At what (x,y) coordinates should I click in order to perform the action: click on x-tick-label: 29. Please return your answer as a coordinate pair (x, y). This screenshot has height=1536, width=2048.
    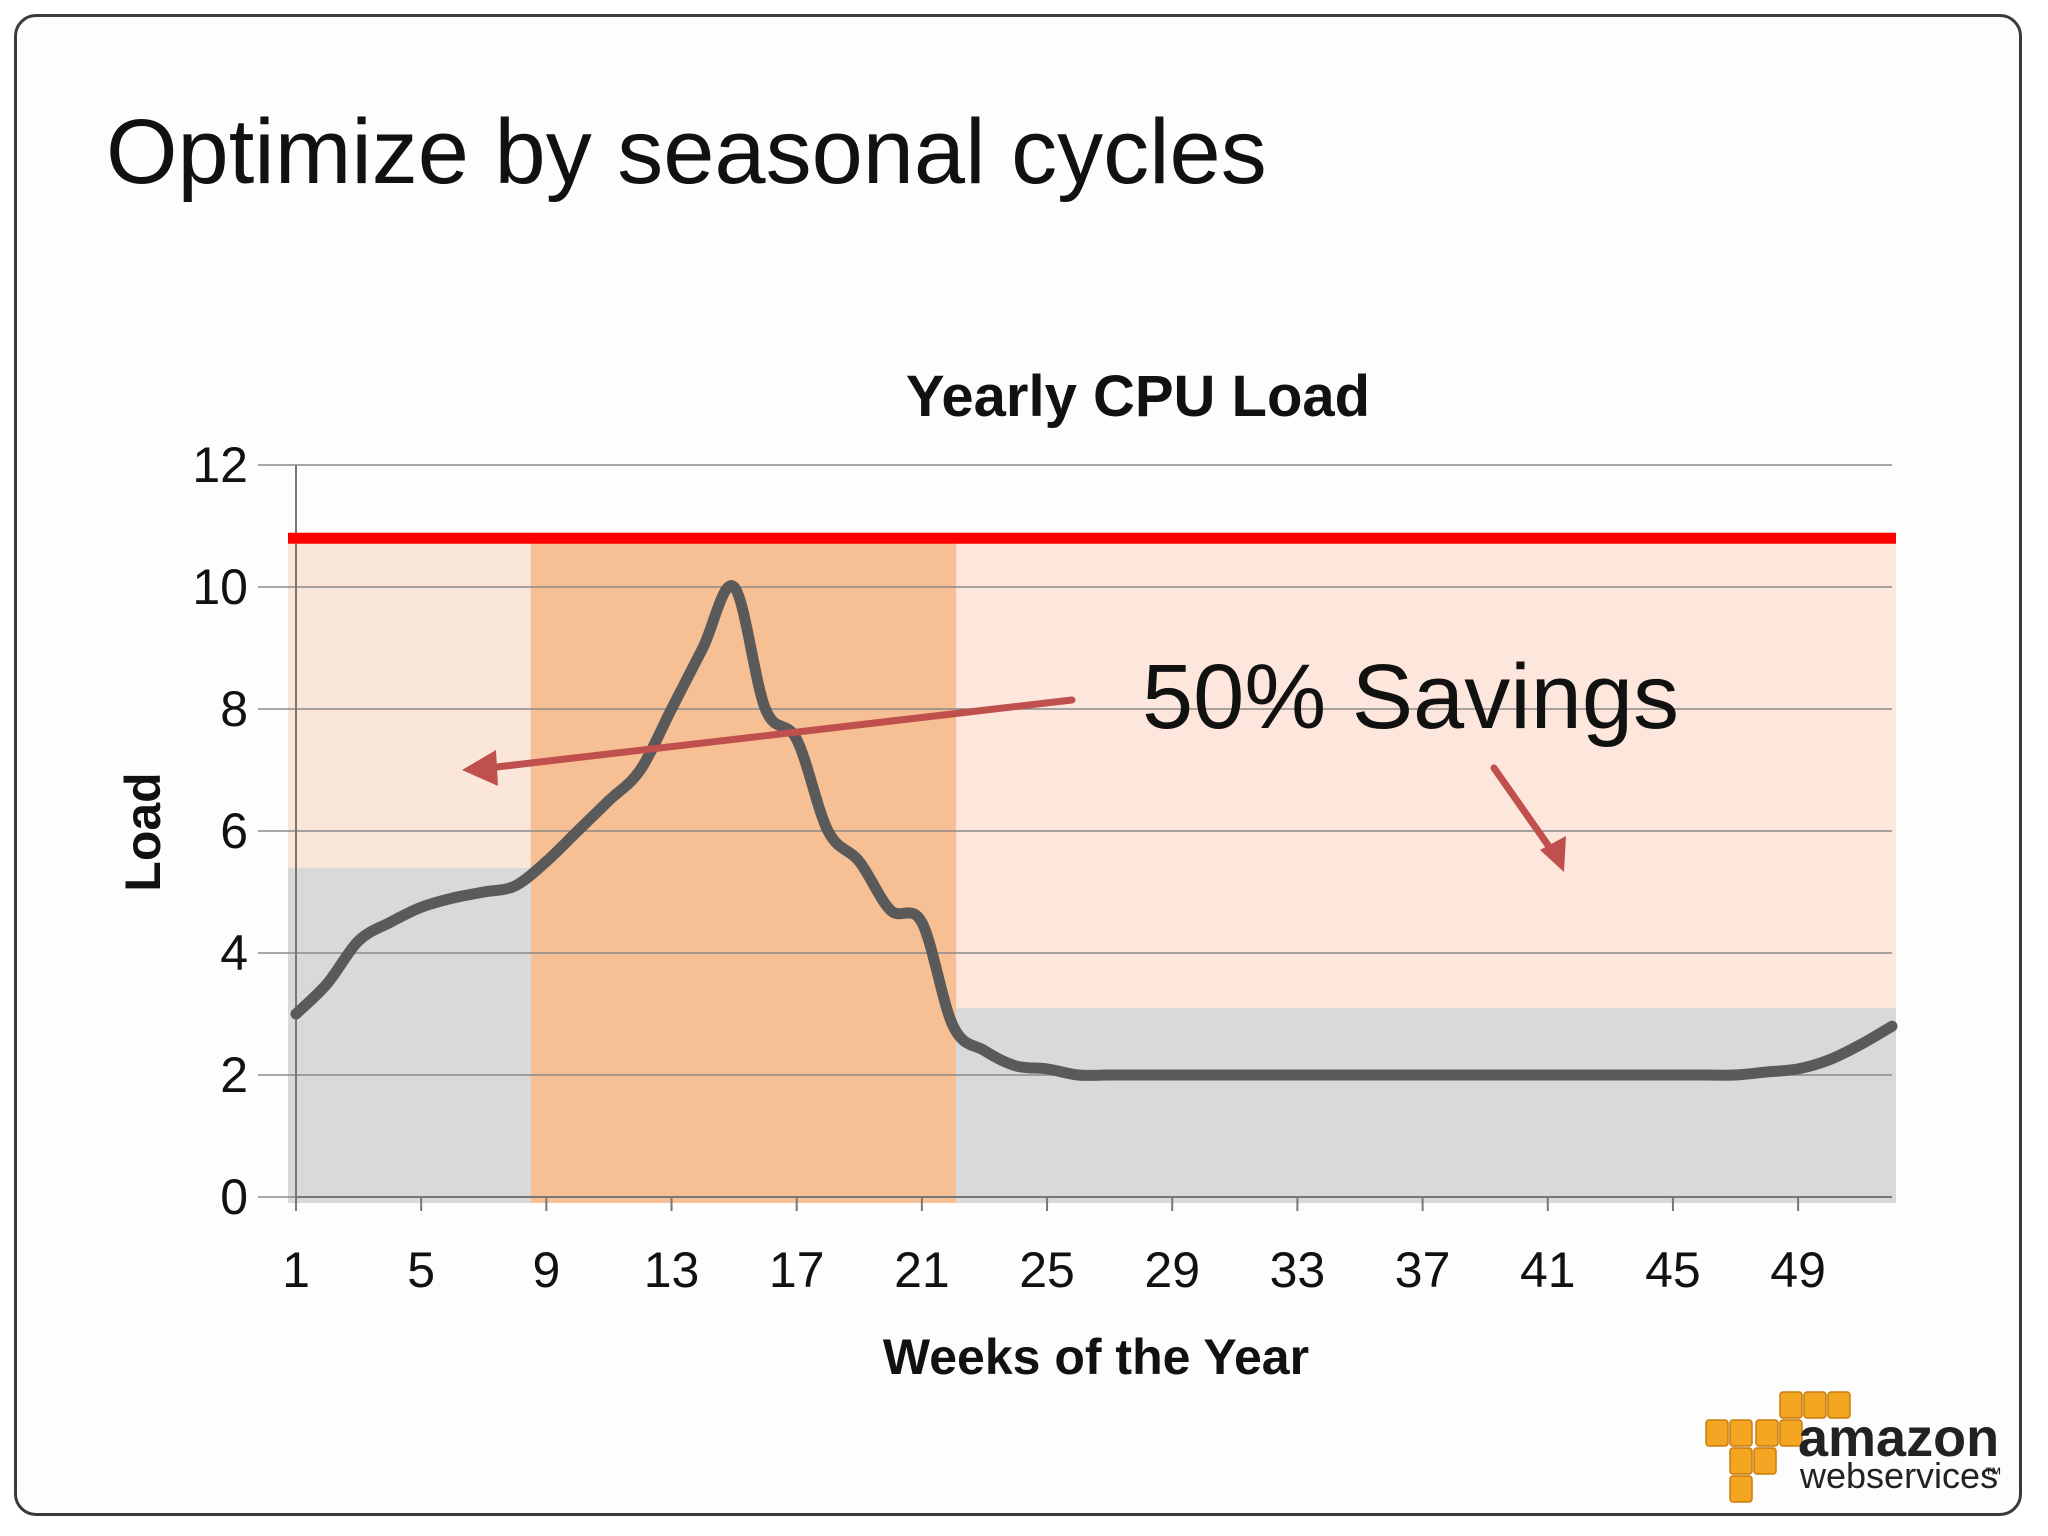
    Looking at the image, I should click on (1172, 1270).